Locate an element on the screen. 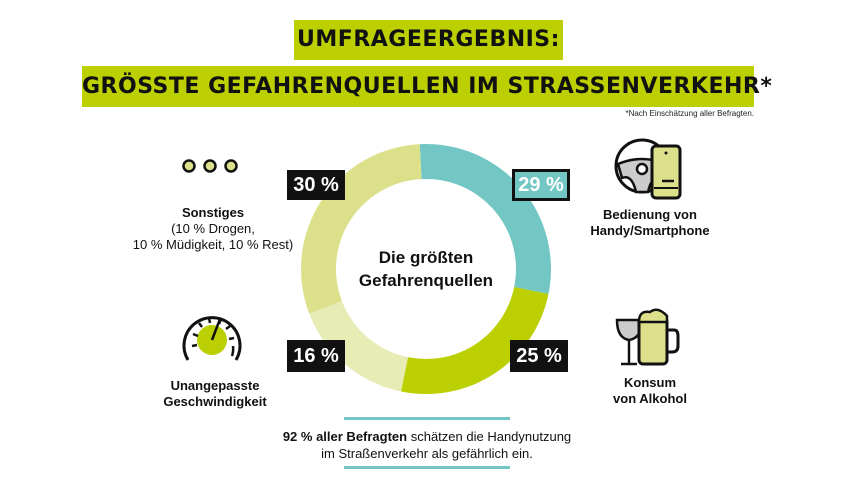 The image size is (858, 482). divider-bottom is located at coordinates (427, 467).